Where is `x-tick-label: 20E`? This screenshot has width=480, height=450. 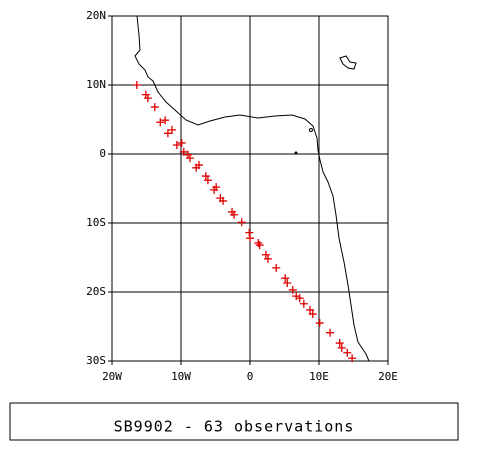
x-tick-label: 20E is located at coordinates (388, 376).